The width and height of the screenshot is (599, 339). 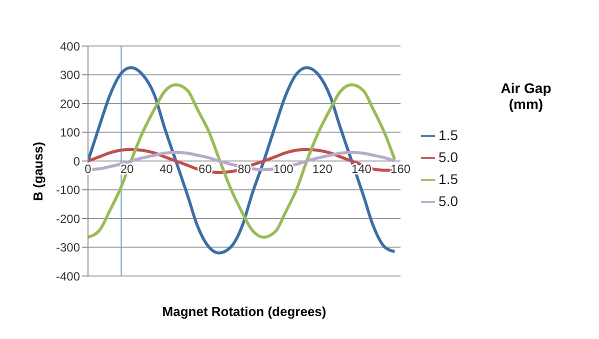 What do you see at coordinates (283, 169) in the screenshot?
I see `x-tick-label: 100` at bounding box center [283, 169].